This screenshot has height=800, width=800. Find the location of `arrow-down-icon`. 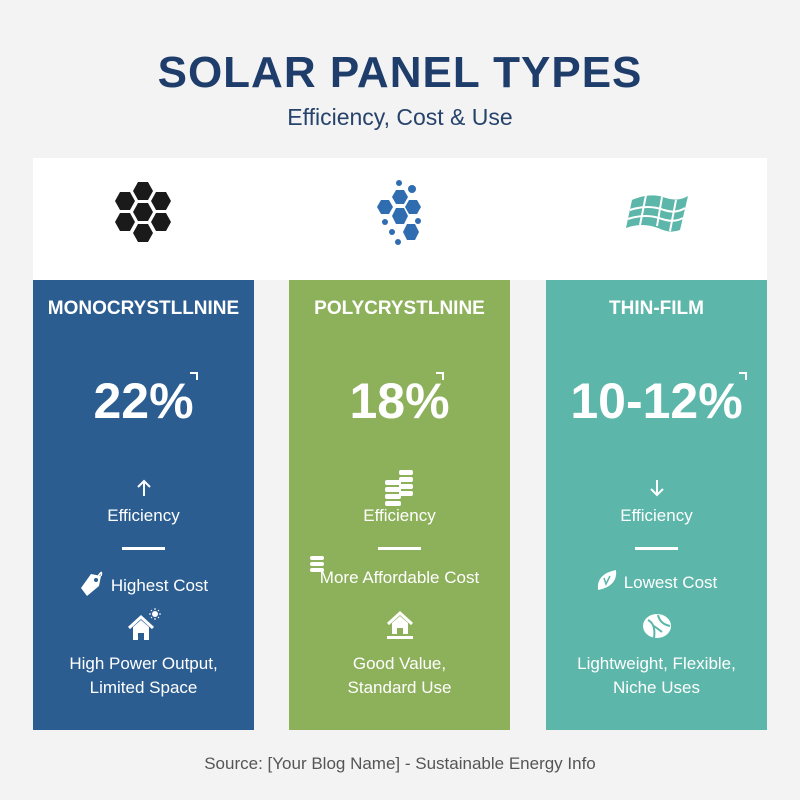

arrow-down-icon is located at coordinates (656, 488).